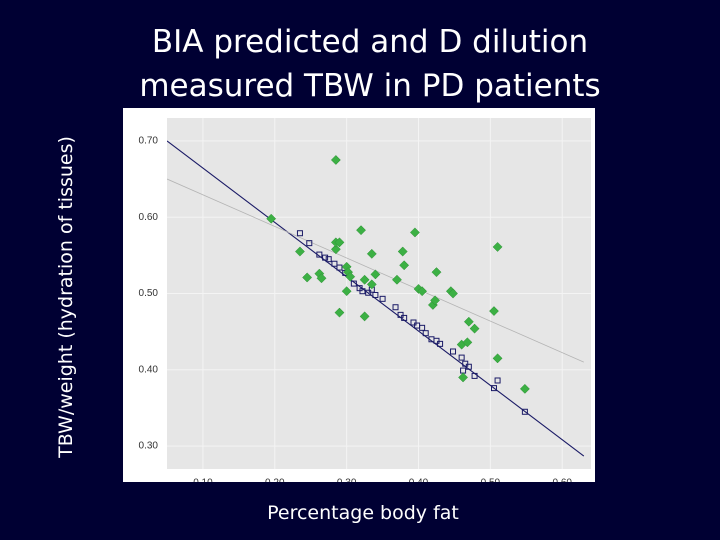 Image resolution: width=720 pixels, height=540 pixels. I want to click on x-tick-label: 0.50, so click(491, 479).